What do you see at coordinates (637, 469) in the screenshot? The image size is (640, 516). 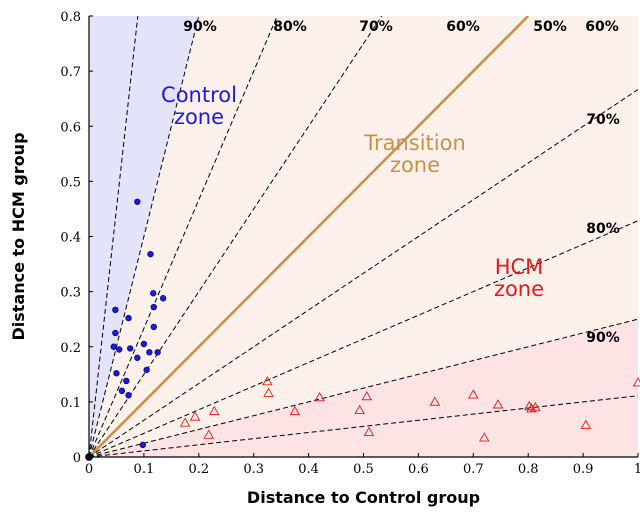 I see `x-tick-label: 1` at bounding box center [637, 469].